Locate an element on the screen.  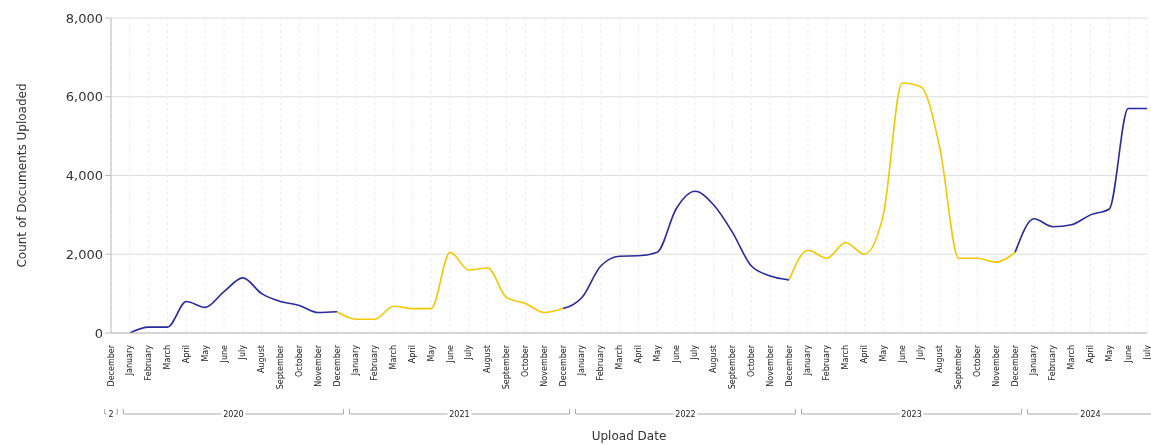
text: 2021 is located at coordinates (459, 414).